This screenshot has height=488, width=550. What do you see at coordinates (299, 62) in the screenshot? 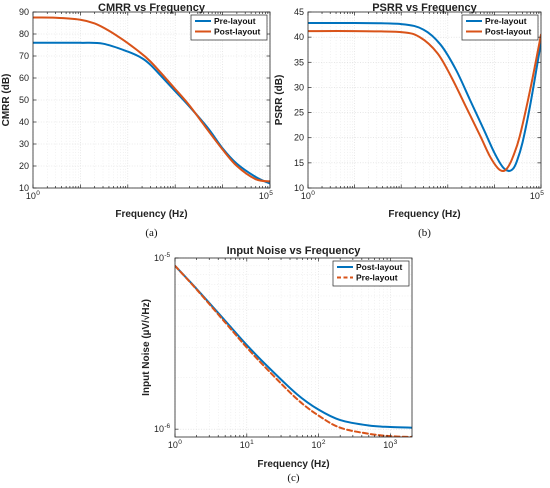
I see `y-tick-label: 35` at bounding box center [299, 62].